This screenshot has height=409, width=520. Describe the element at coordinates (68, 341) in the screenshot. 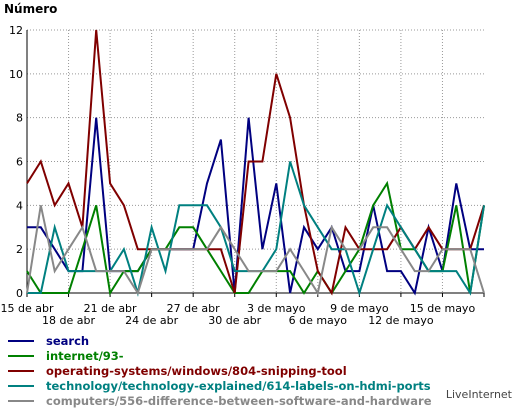

I see `legend-label: search` at that location.